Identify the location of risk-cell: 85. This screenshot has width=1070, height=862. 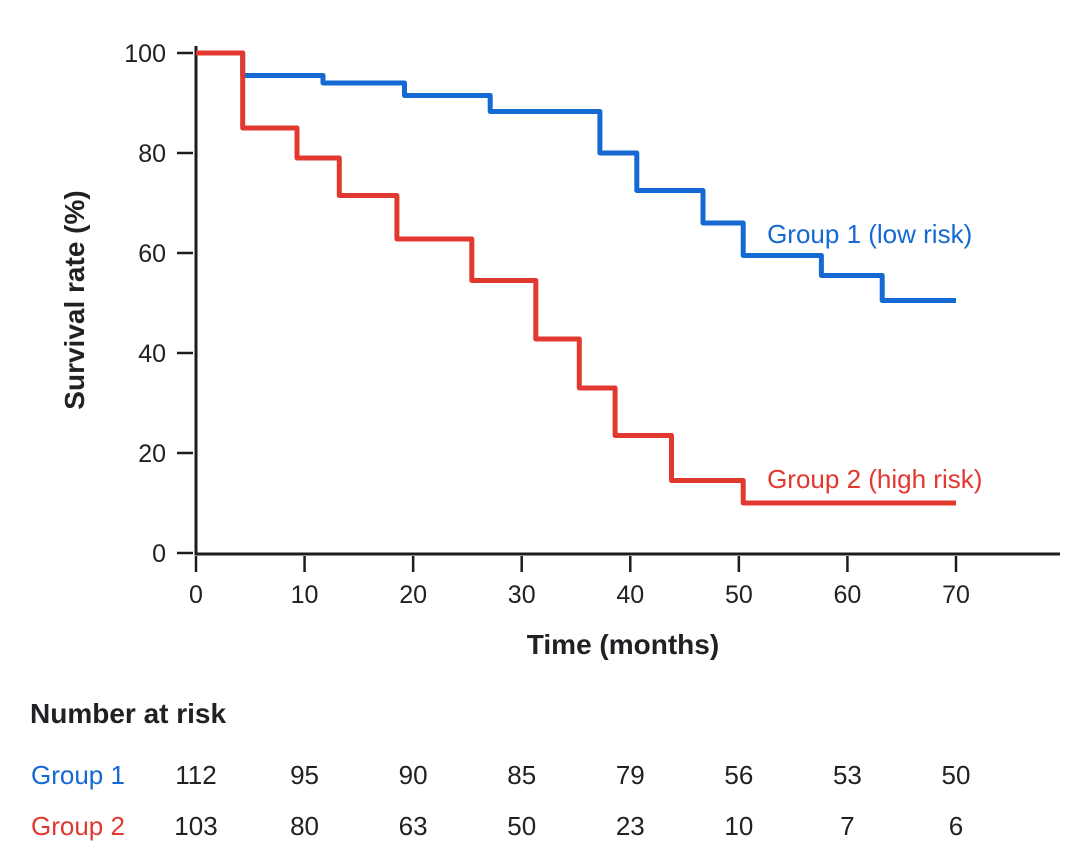
(521, 775).